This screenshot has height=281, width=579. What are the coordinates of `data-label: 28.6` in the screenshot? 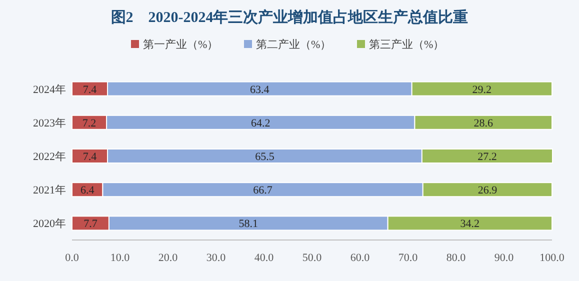 It's located at (484, 123).